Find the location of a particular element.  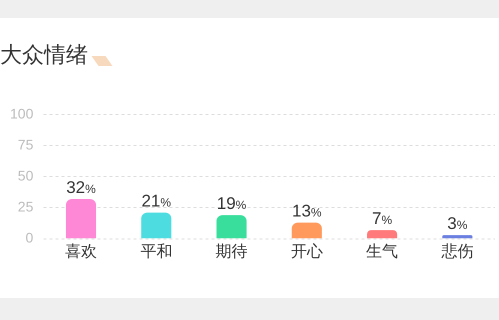

x-tick-label: 喜欢 is located at coordinates (80, 251).